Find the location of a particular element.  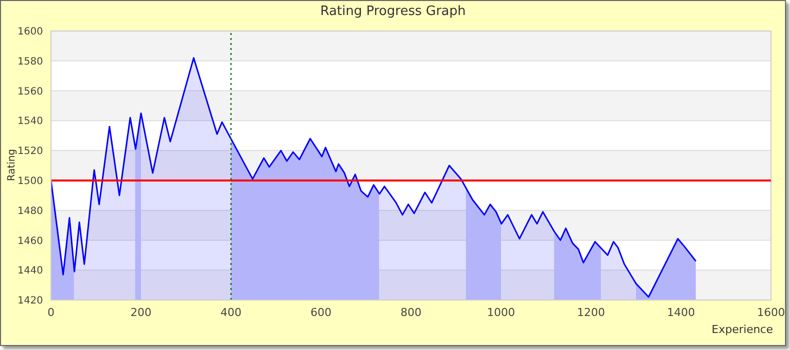

x-tick-label: 200 is located at coordinates (141, 312).